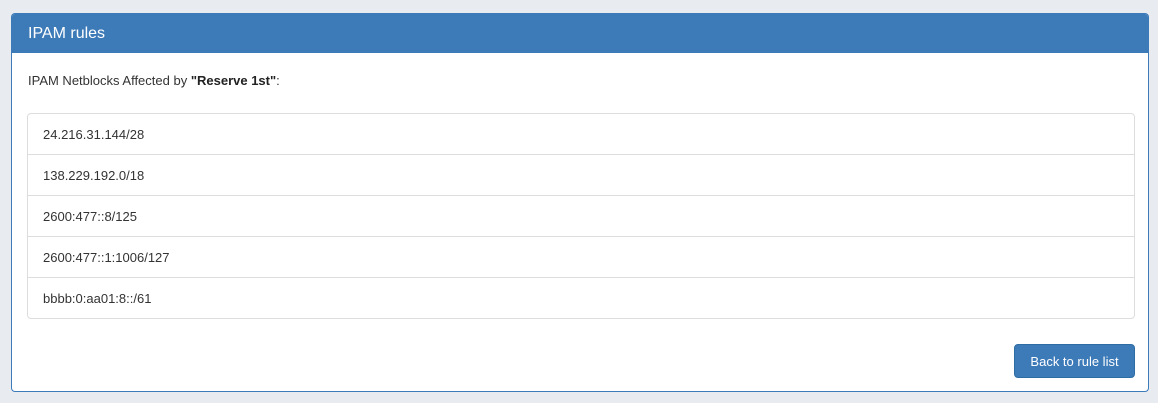 This screenshot has width=1158, height=403. I want to click on panel-title: IPAM rules, so click(580, 33).